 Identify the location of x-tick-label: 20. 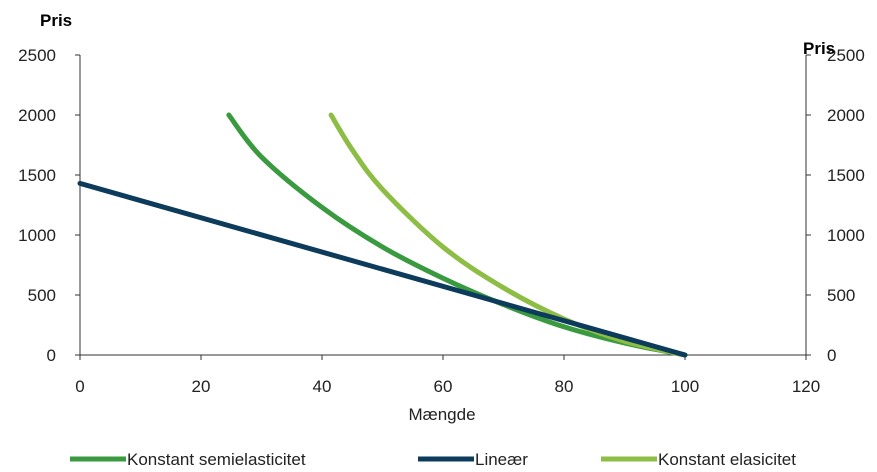
(201, 386).